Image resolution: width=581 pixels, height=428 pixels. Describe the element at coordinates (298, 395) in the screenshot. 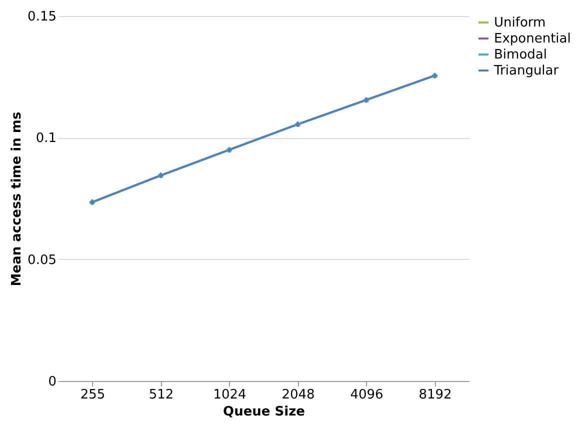

I see `x-tick-label: 2048` at that location.